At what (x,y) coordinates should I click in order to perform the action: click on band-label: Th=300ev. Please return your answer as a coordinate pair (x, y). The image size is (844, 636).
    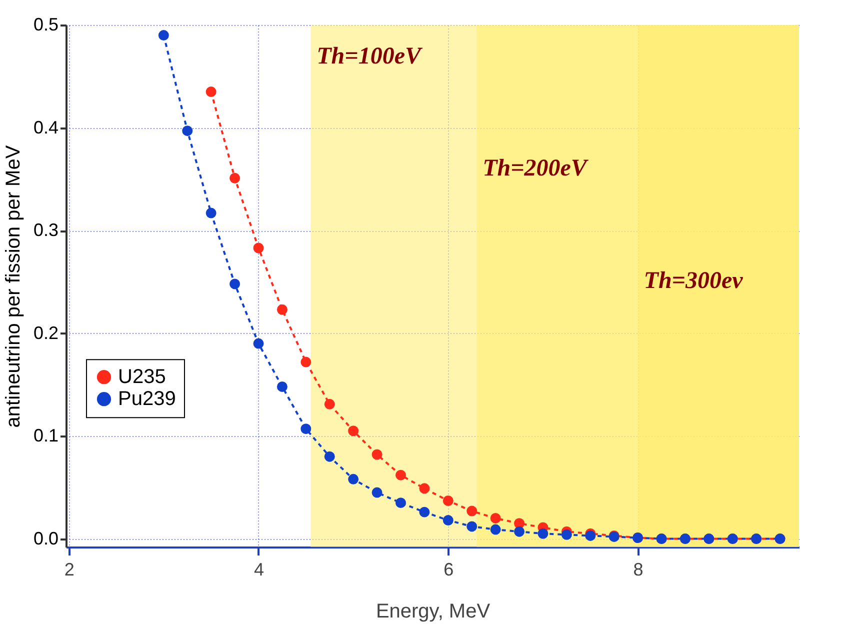
    Looking at the image, I should click on (694, 281).